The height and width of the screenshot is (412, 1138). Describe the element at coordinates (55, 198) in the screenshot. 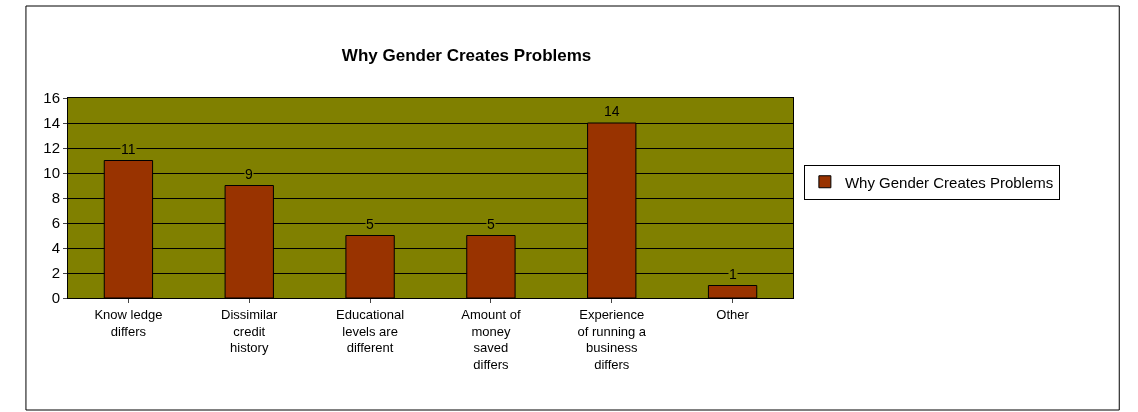

I see `y-tick-label: 8` at that location.